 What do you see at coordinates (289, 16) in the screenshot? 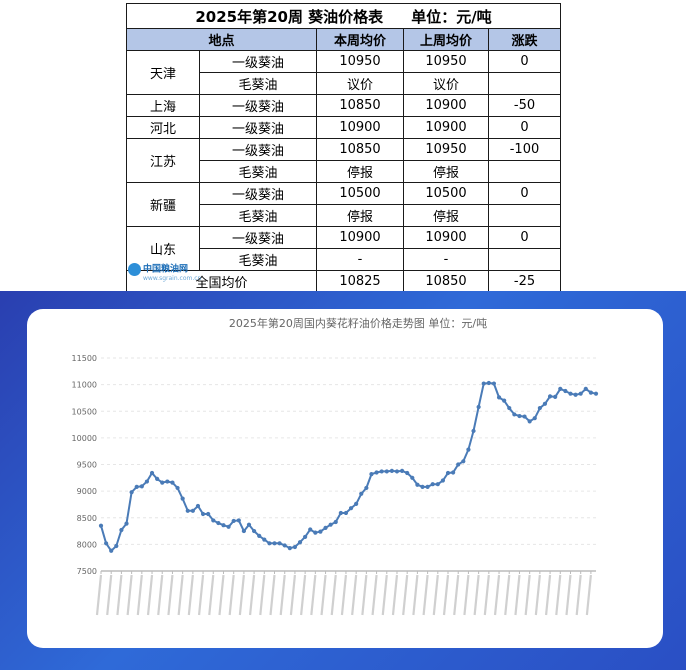
I see `table-title-text: 2025年第20周 葵油价格表` at bounding box center [289, 16].